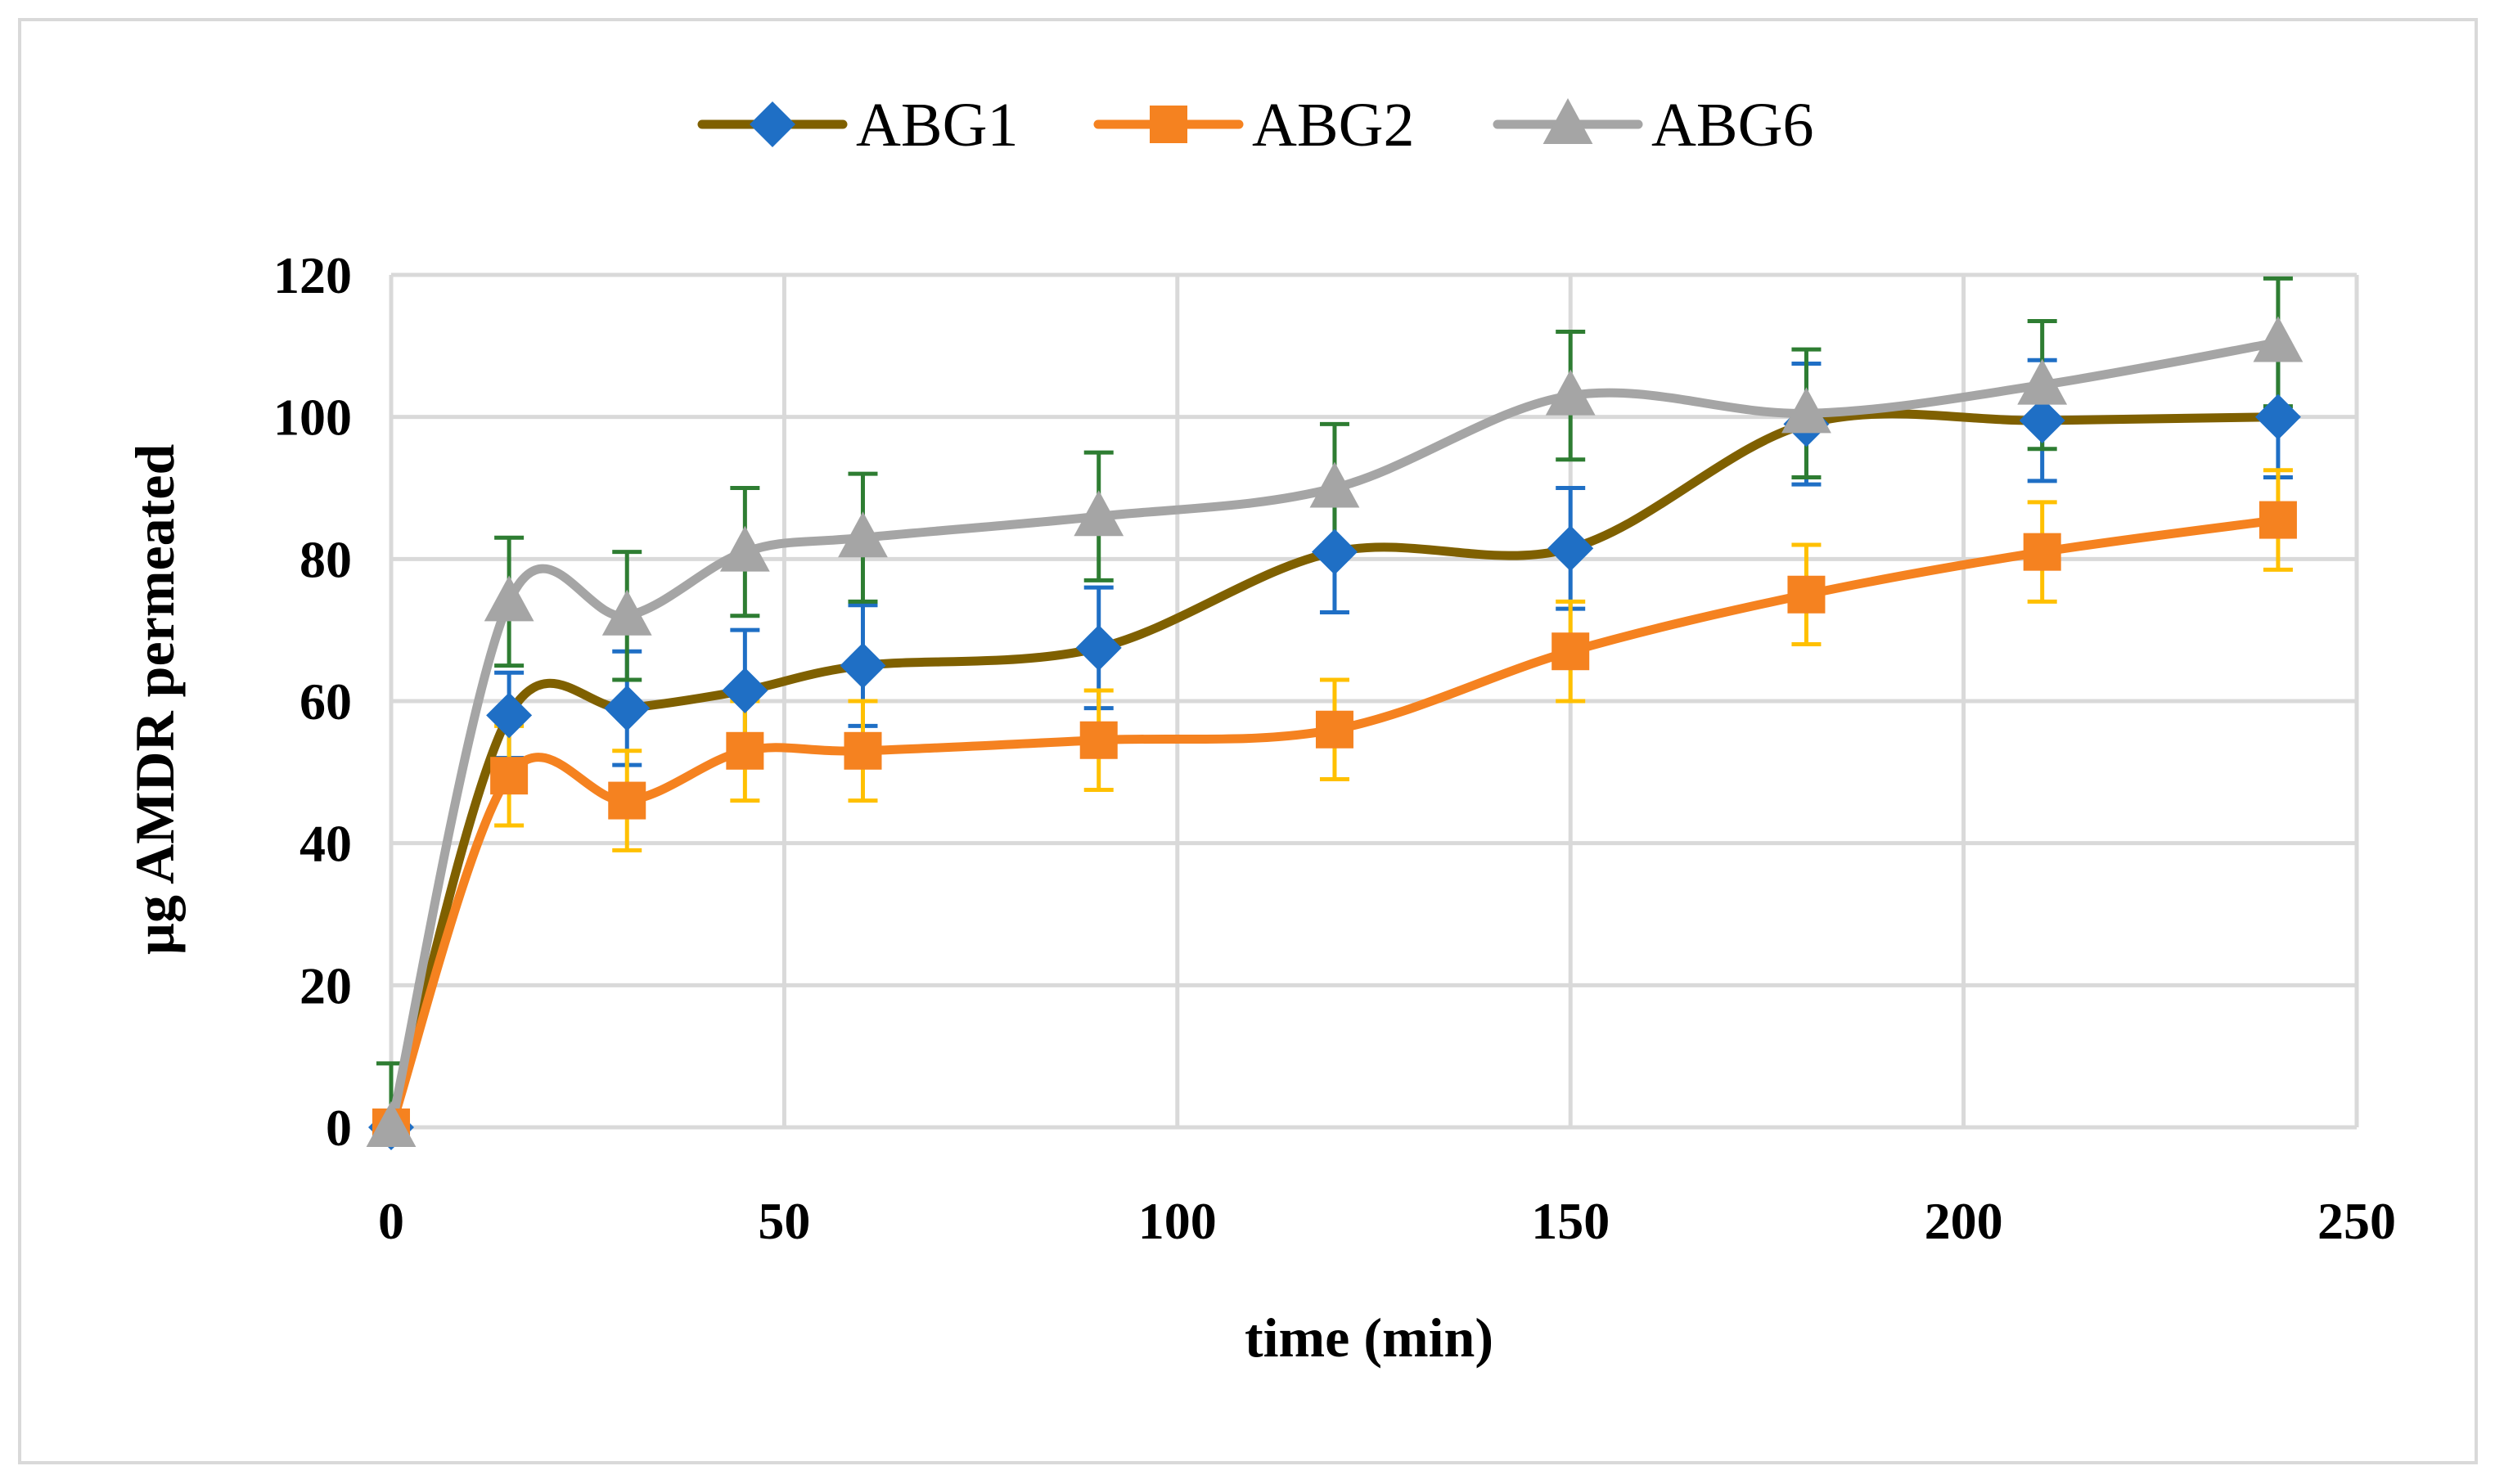 The image size is (2504, 1484). I want to click on legend-label-abg1: ABG1, so click(937, 125).